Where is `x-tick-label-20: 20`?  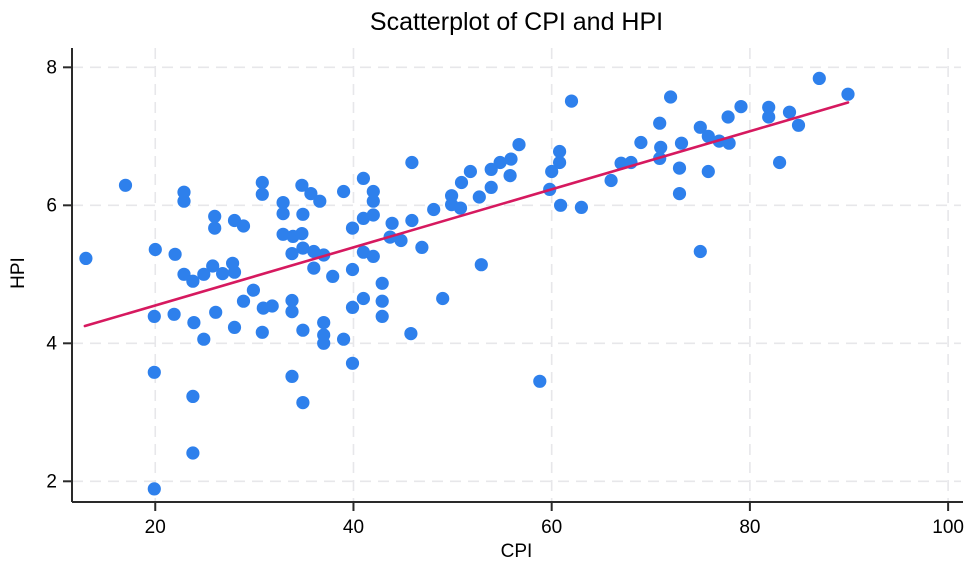 x-tick-label-20: 20 is located at coordinates (155, 527).